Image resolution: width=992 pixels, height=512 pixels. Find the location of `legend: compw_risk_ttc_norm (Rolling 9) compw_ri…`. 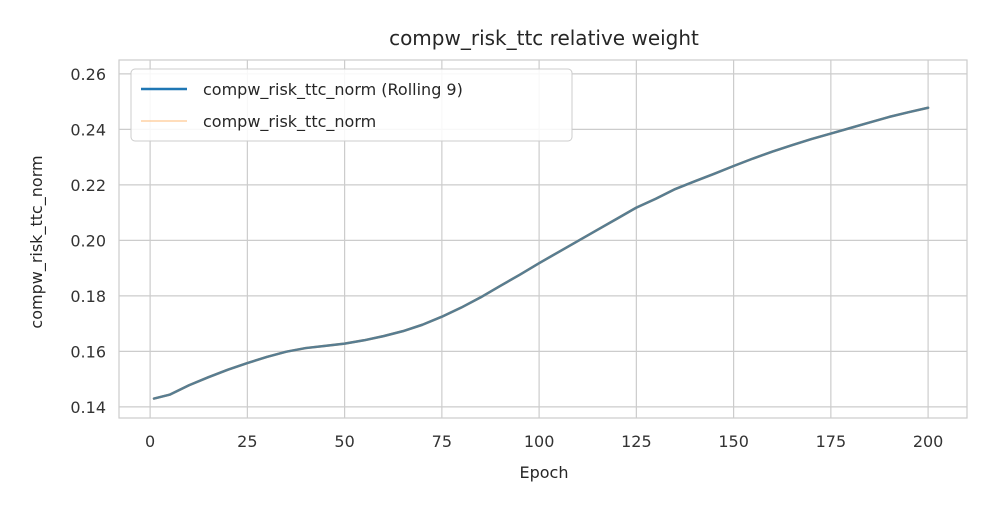

legend: compw_risk_ttc_norm (Rolling 9) compw_ri… is located at coordinates (351, 105).